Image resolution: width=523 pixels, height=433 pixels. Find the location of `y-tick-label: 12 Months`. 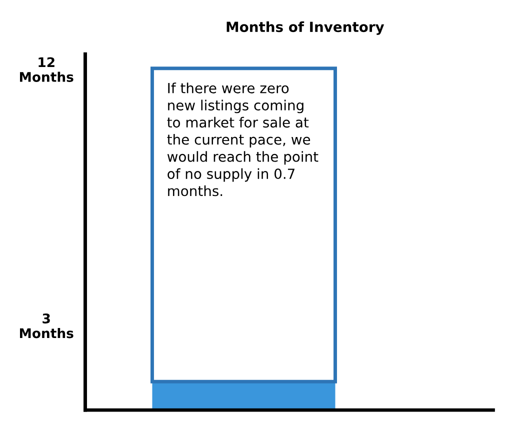

y-tick-label: 12 Months is located at coordinates (47, 69).